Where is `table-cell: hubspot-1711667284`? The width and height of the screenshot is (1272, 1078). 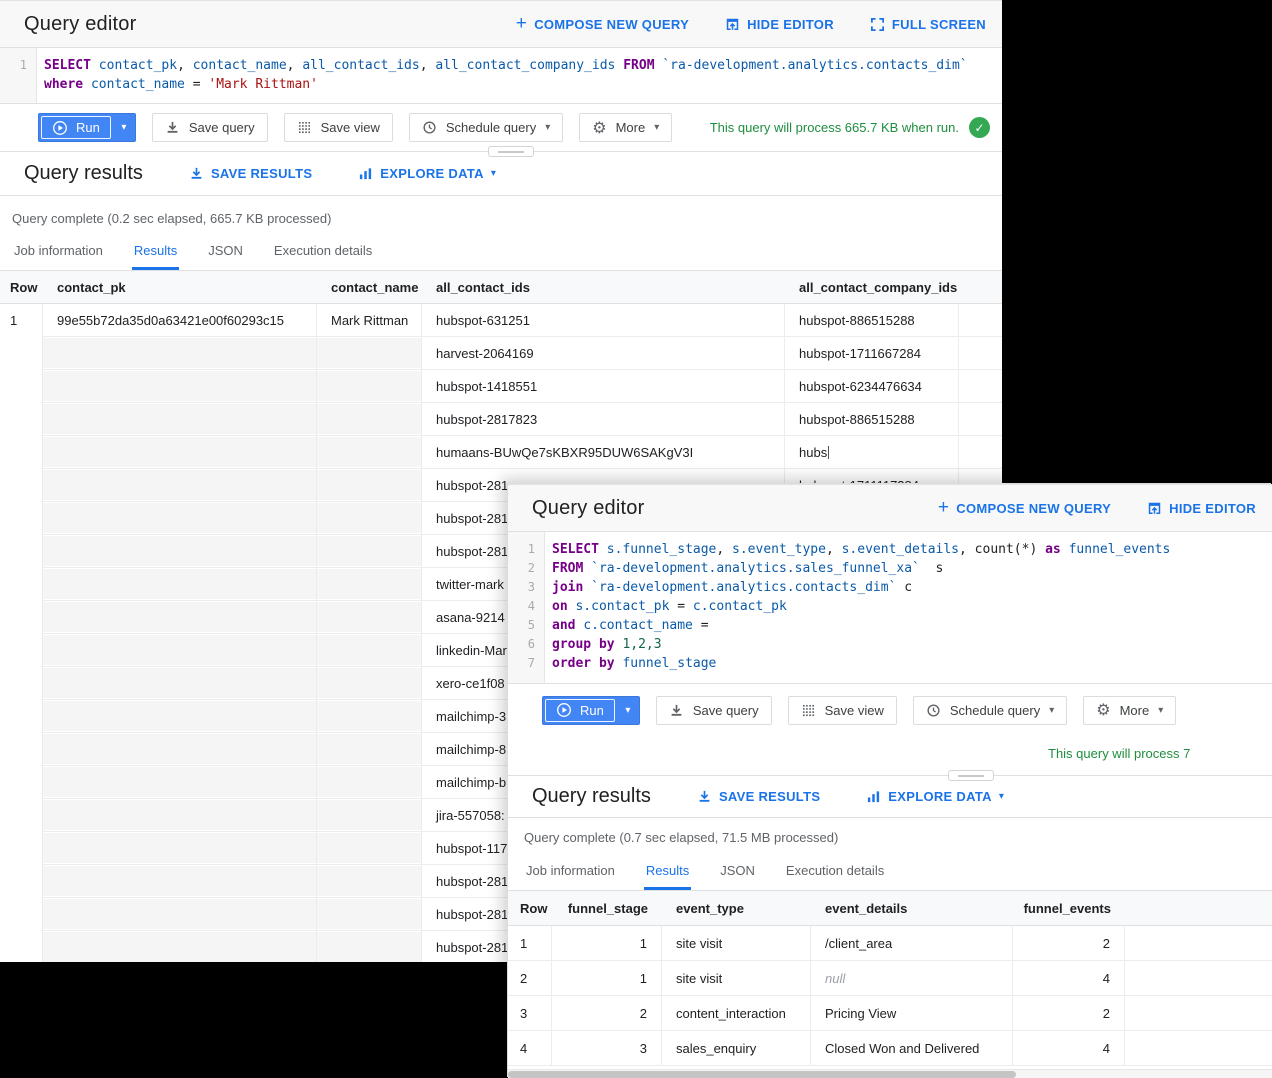
table-cell: hubspot-1711667284 is located at coordinates (872, 353).